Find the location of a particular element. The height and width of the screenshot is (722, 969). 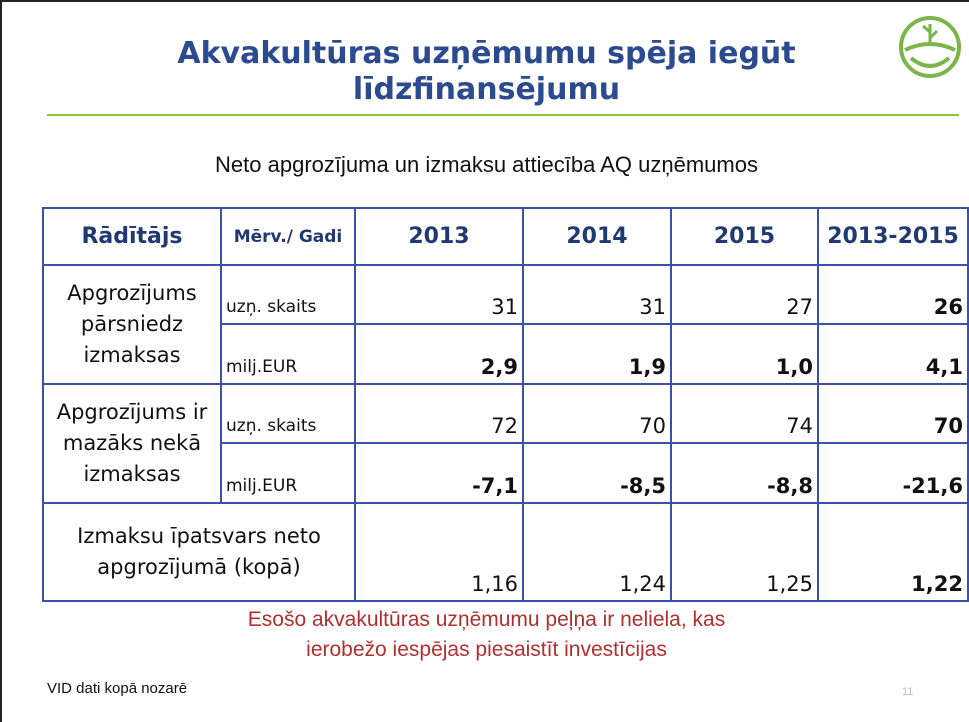

value-cell: -8,5 is located at coordinates (597, 473).